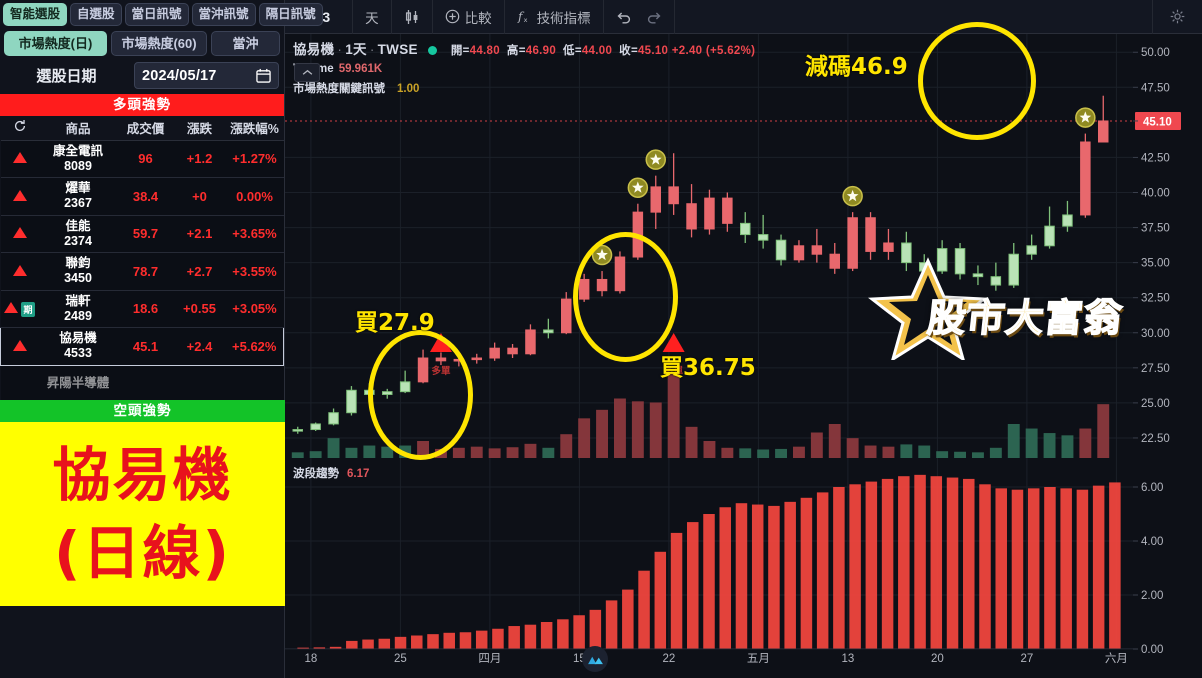  What do you see at coordinates (743, 17) in the screenshot?
I see `chart-toolbar: 4533 天 比較 f x 技術指標` at bounding box center [743, 17].